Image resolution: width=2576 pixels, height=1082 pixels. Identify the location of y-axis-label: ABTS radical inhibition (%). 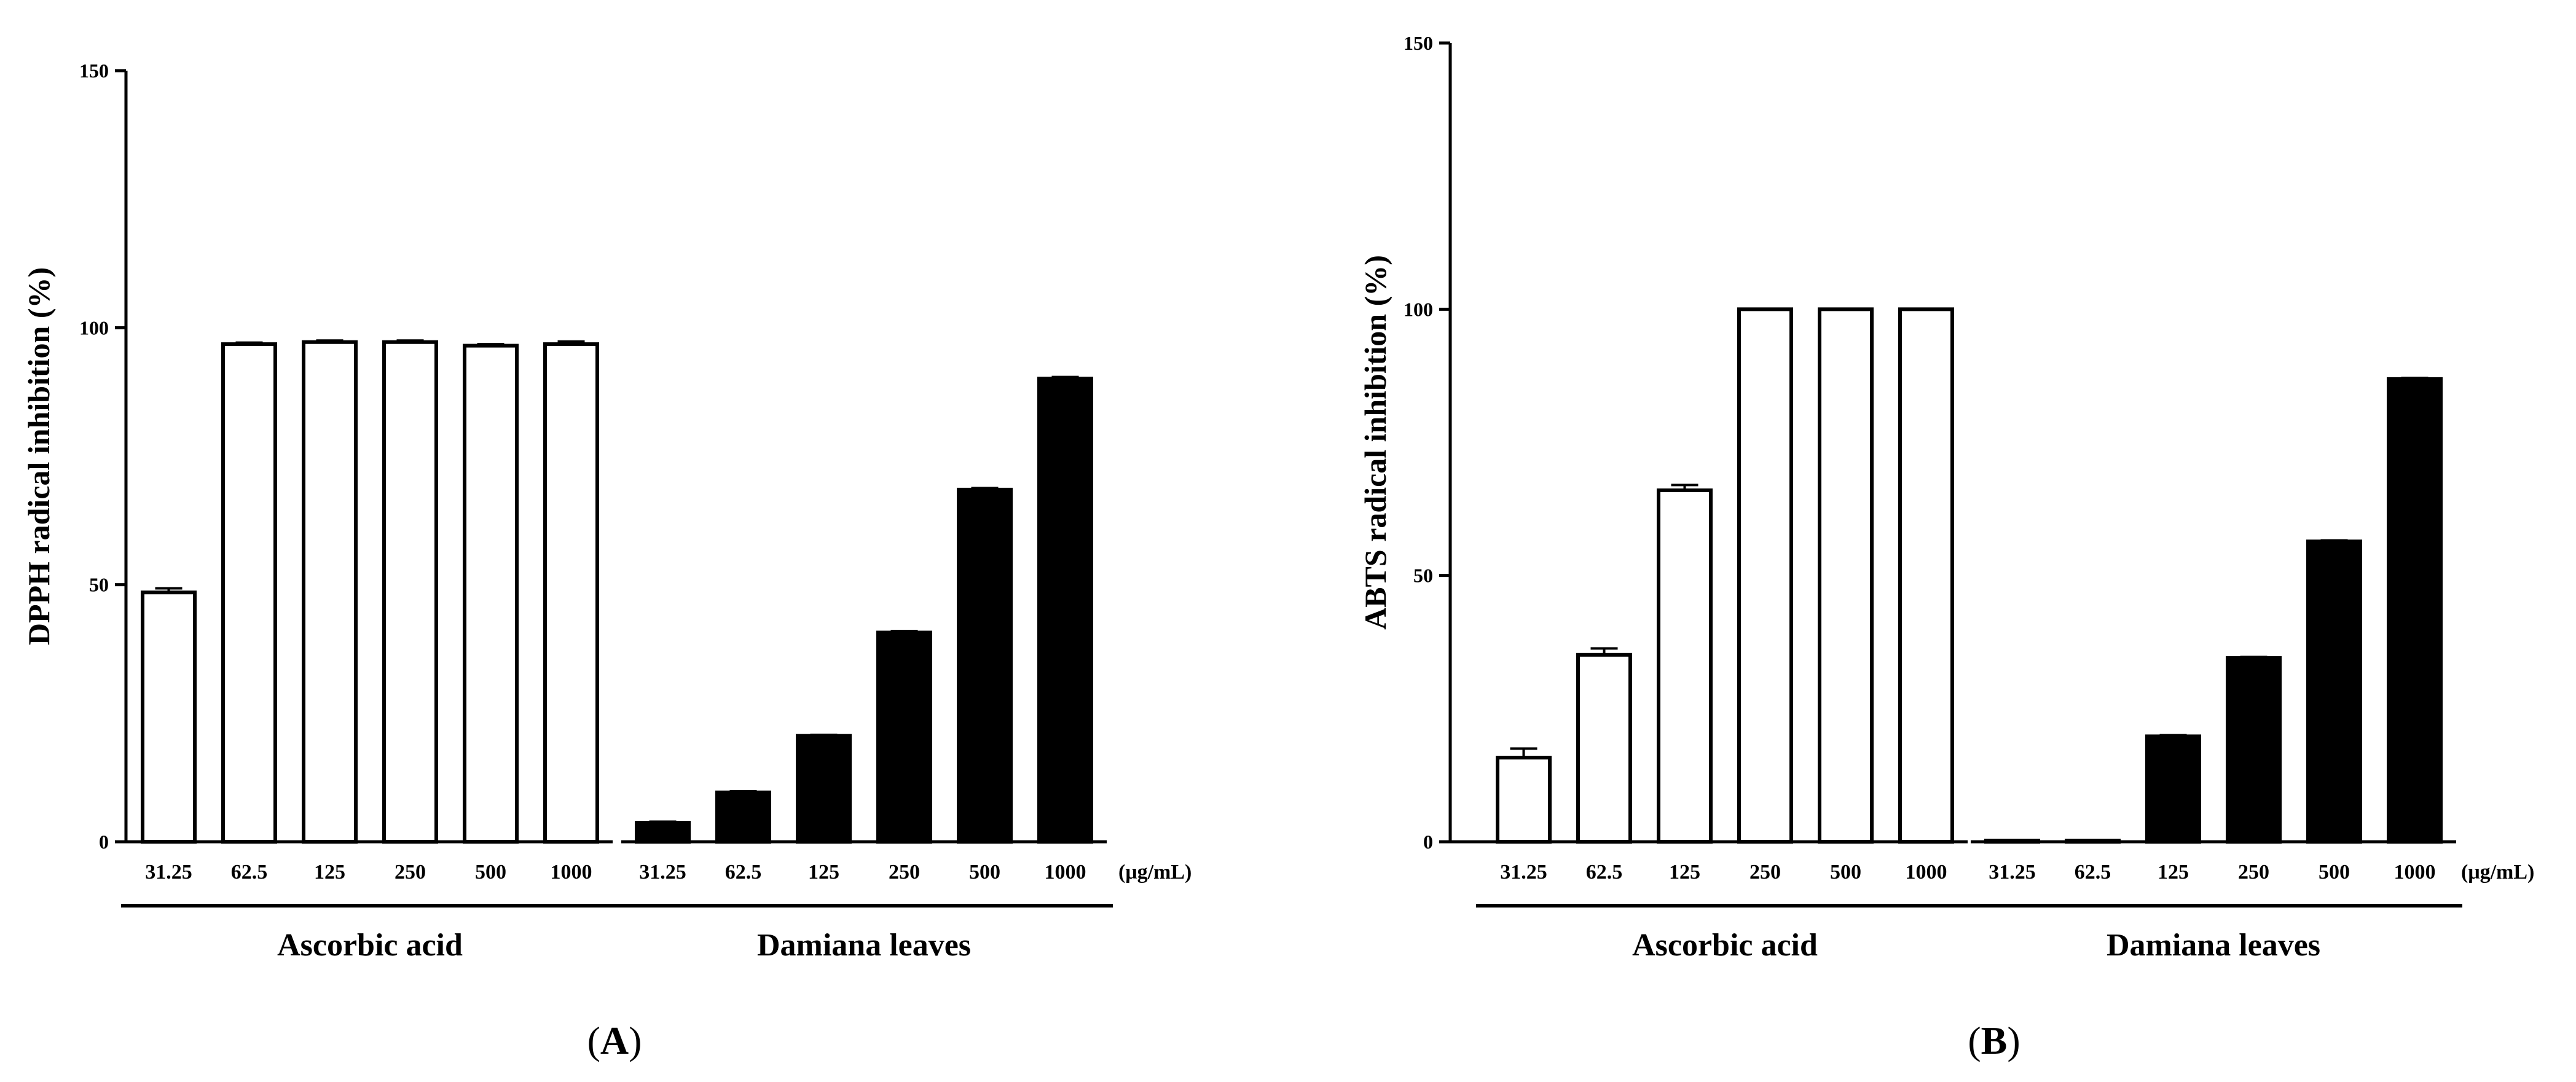
(1375, 443).